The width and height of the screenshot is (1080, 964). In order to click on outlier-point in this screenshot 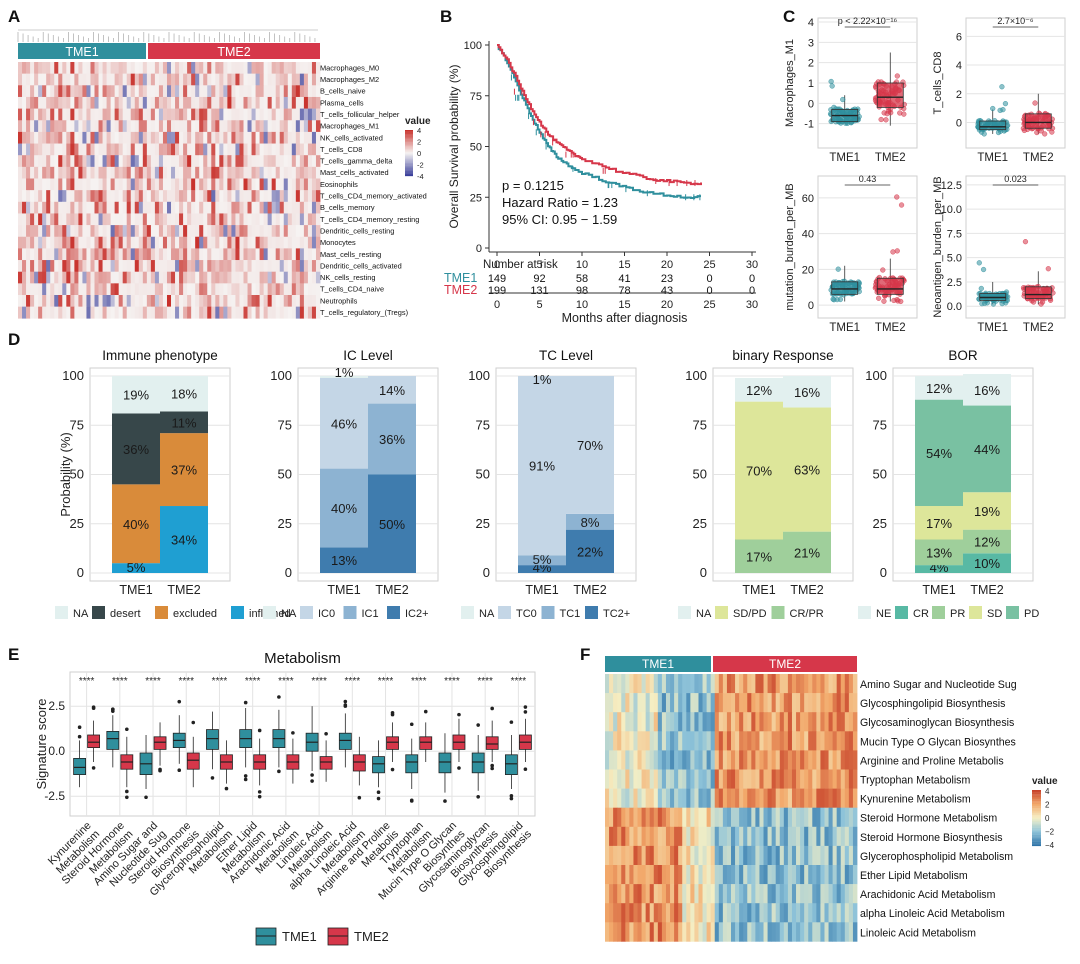, I will do `click(312, 781)`.